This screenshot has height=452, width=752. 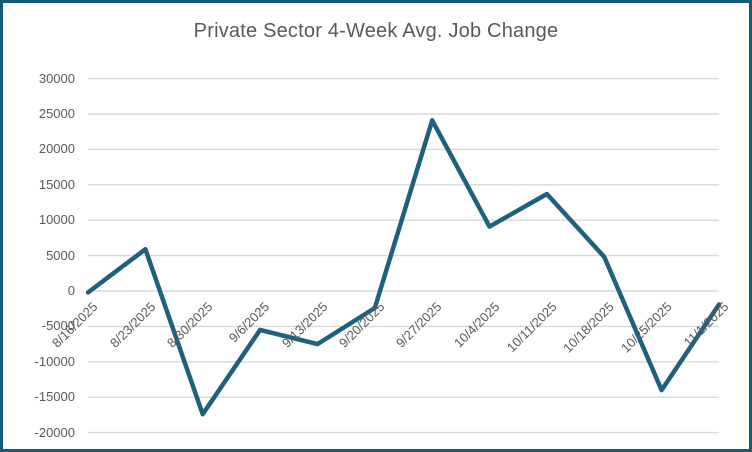 What do you see at coordinates (56, 78) in the screenshot?
I see `y-axis-tick-label: 30000` at bounding box center [56, 78].